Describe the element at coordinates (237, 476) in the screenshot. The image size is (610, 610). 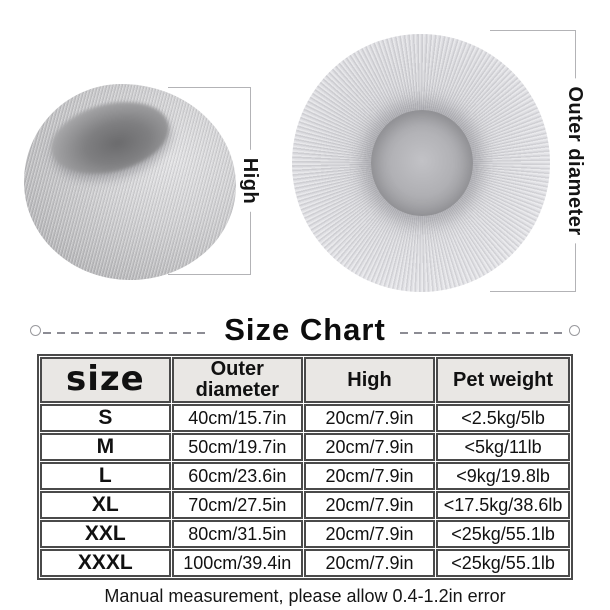
I see `outer-diameter-cell: 60cm/23.6in` at that location.